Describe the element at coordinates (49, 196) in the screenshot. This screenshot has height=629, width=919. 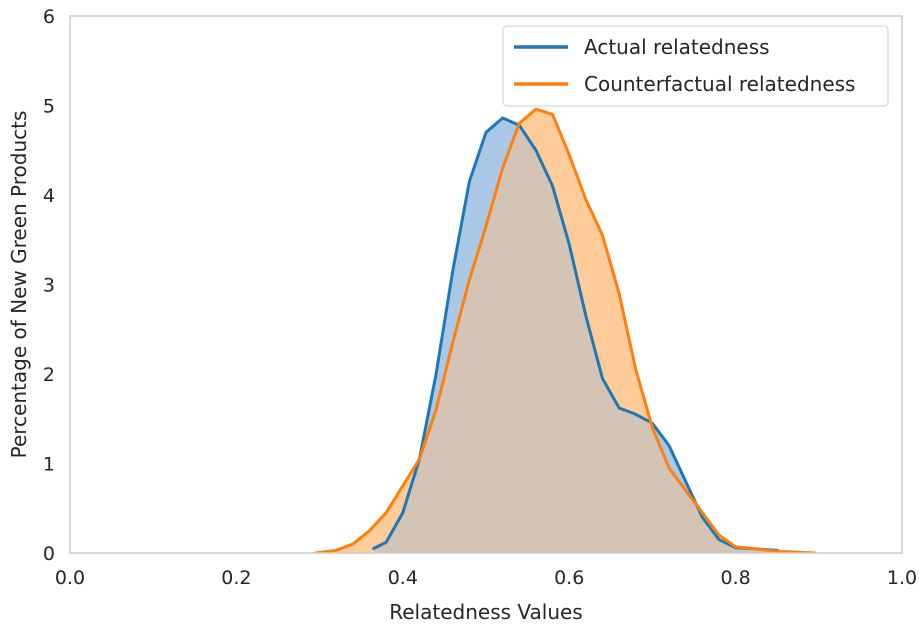
I see `y-tick-label: 4` at that location.